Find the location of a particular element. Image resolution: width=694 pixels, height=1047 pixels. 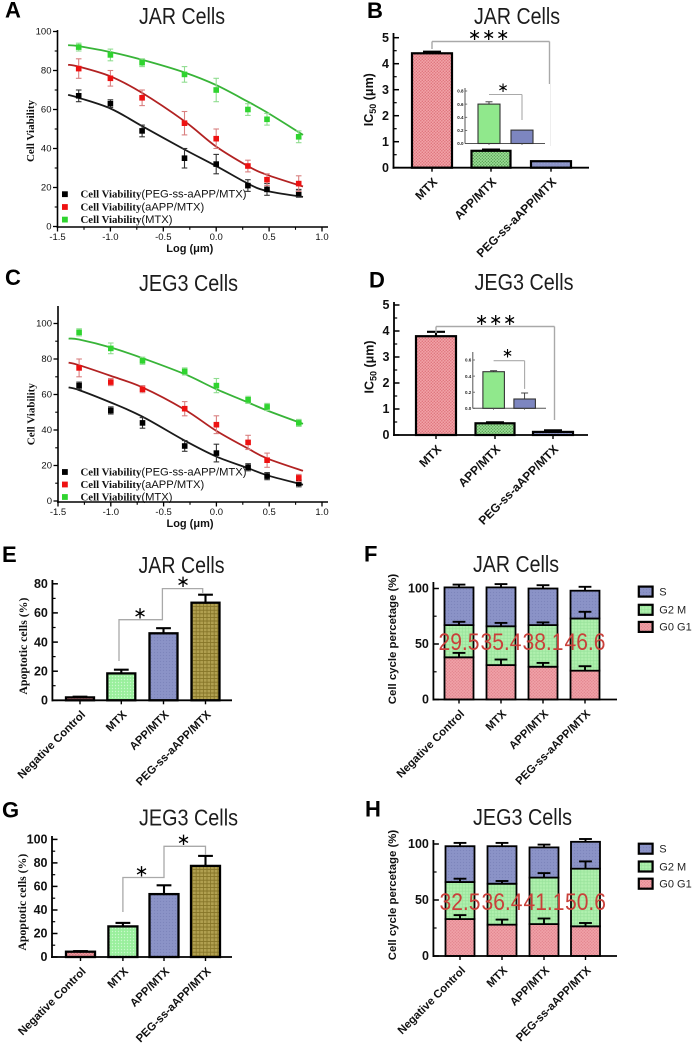

svg-text: 29.5 is located at coordinates (459, 642).